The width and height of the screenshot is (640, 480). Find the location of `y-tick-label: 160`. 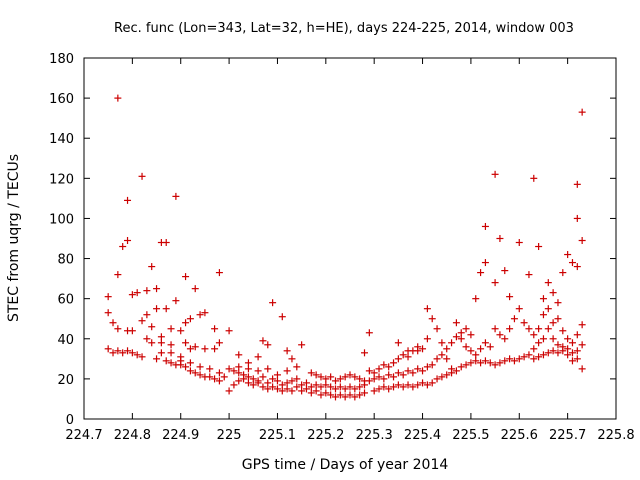

y-tick-label: 160 is located at coordinates (61, 99).